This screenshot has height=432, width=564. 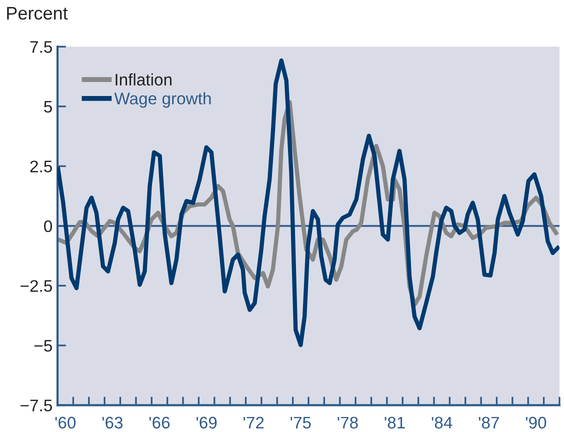 What do you see at coordinates (48, 226) in the screenshot?
I see `y-tick-label: 0` at bounding box center [48, 226].